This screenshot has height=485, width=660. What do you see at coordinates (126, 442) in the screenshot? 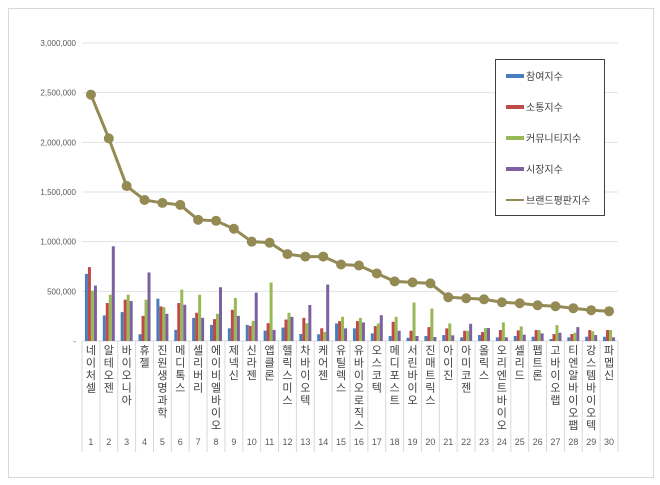
I see `rank-label: 3` at bounding box center [126, 442].